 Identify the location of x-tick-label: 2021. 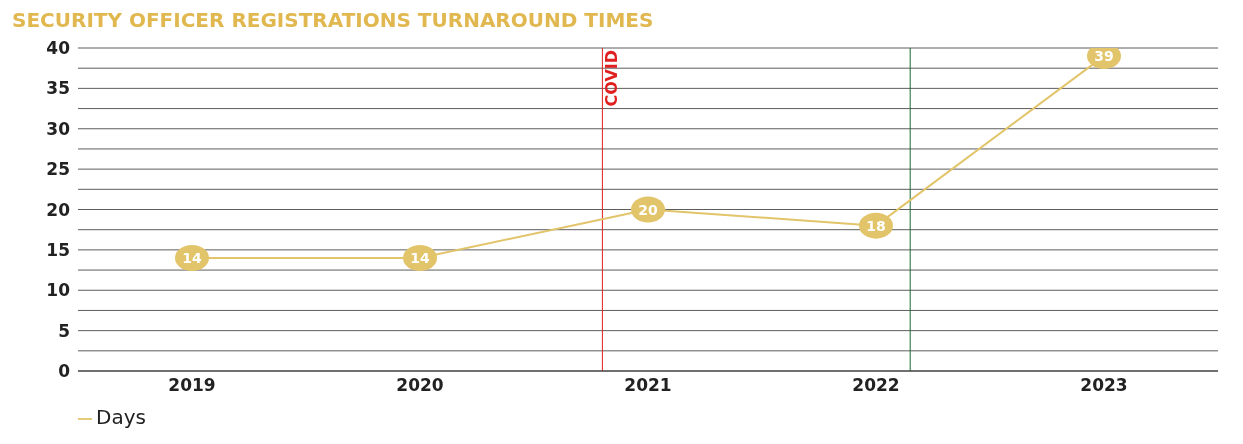
(648, 385).